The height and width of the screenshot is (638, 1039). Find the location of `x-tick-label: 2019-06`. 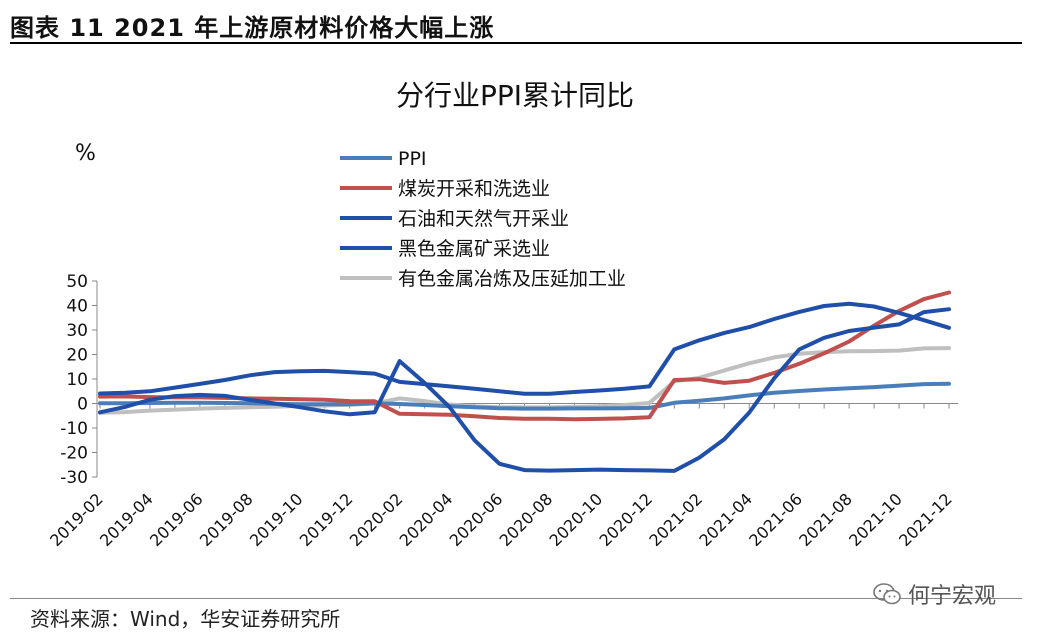

x-tick-label: 2019-06 is located at coordinates (176, 519).